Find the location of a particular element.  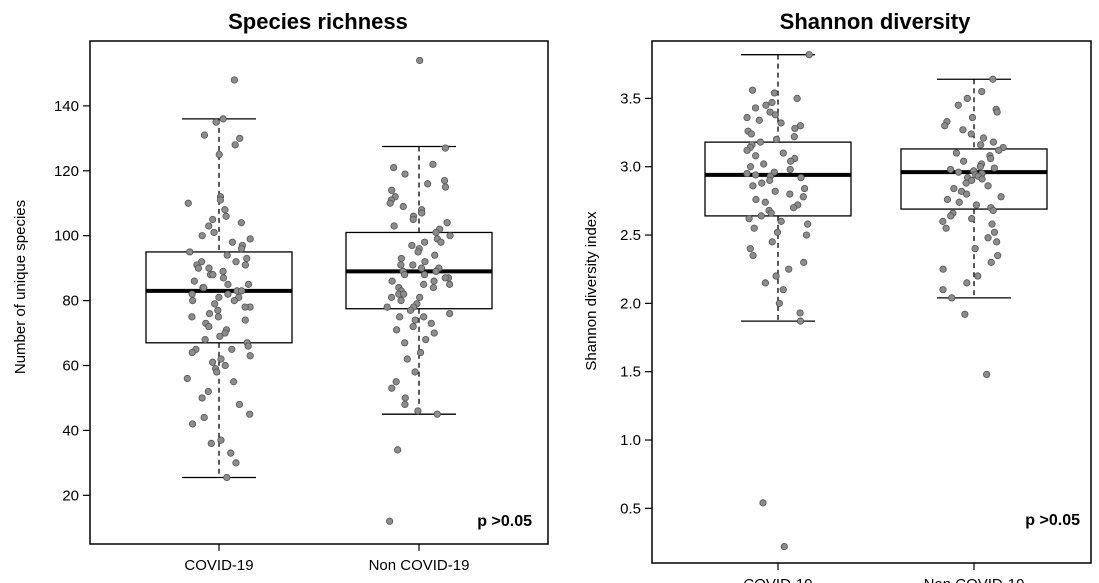

shannon-diversity-x-tick-label: COVID-19 is located at coordinates (777, 579).